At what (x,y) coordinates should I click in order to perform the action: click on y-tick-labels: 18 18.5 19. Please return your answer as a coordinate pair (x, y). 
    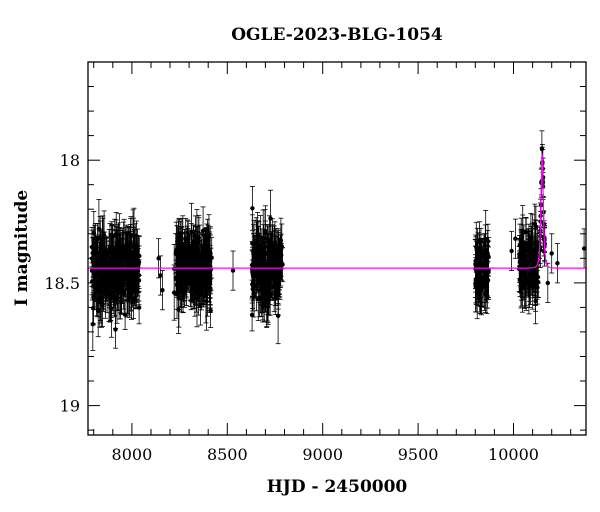
    Looking at the image, I should click on (62, 283).